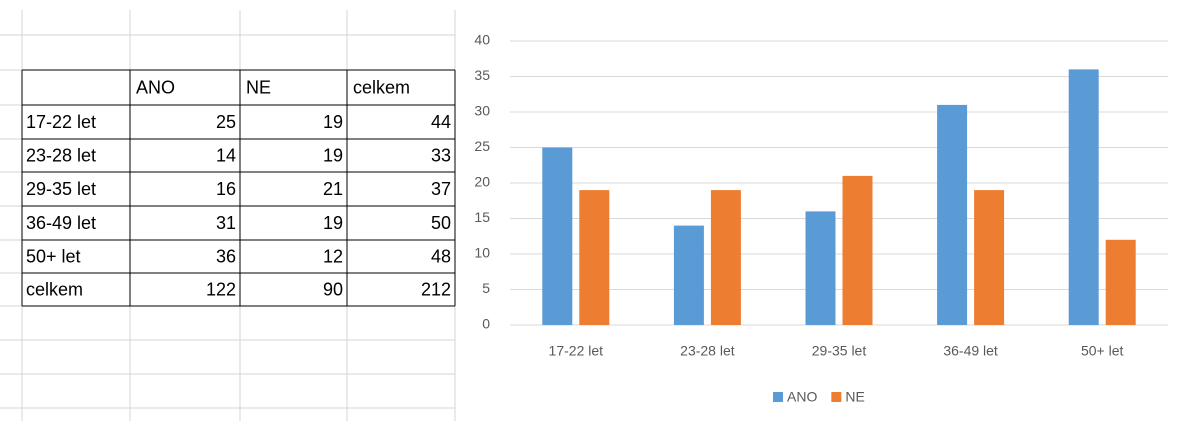 The width and height of the screenshot is (1182, 426). Describe the element at coordinates (441, 122) in the screenshot. I see `cell-value: 44` at that location.